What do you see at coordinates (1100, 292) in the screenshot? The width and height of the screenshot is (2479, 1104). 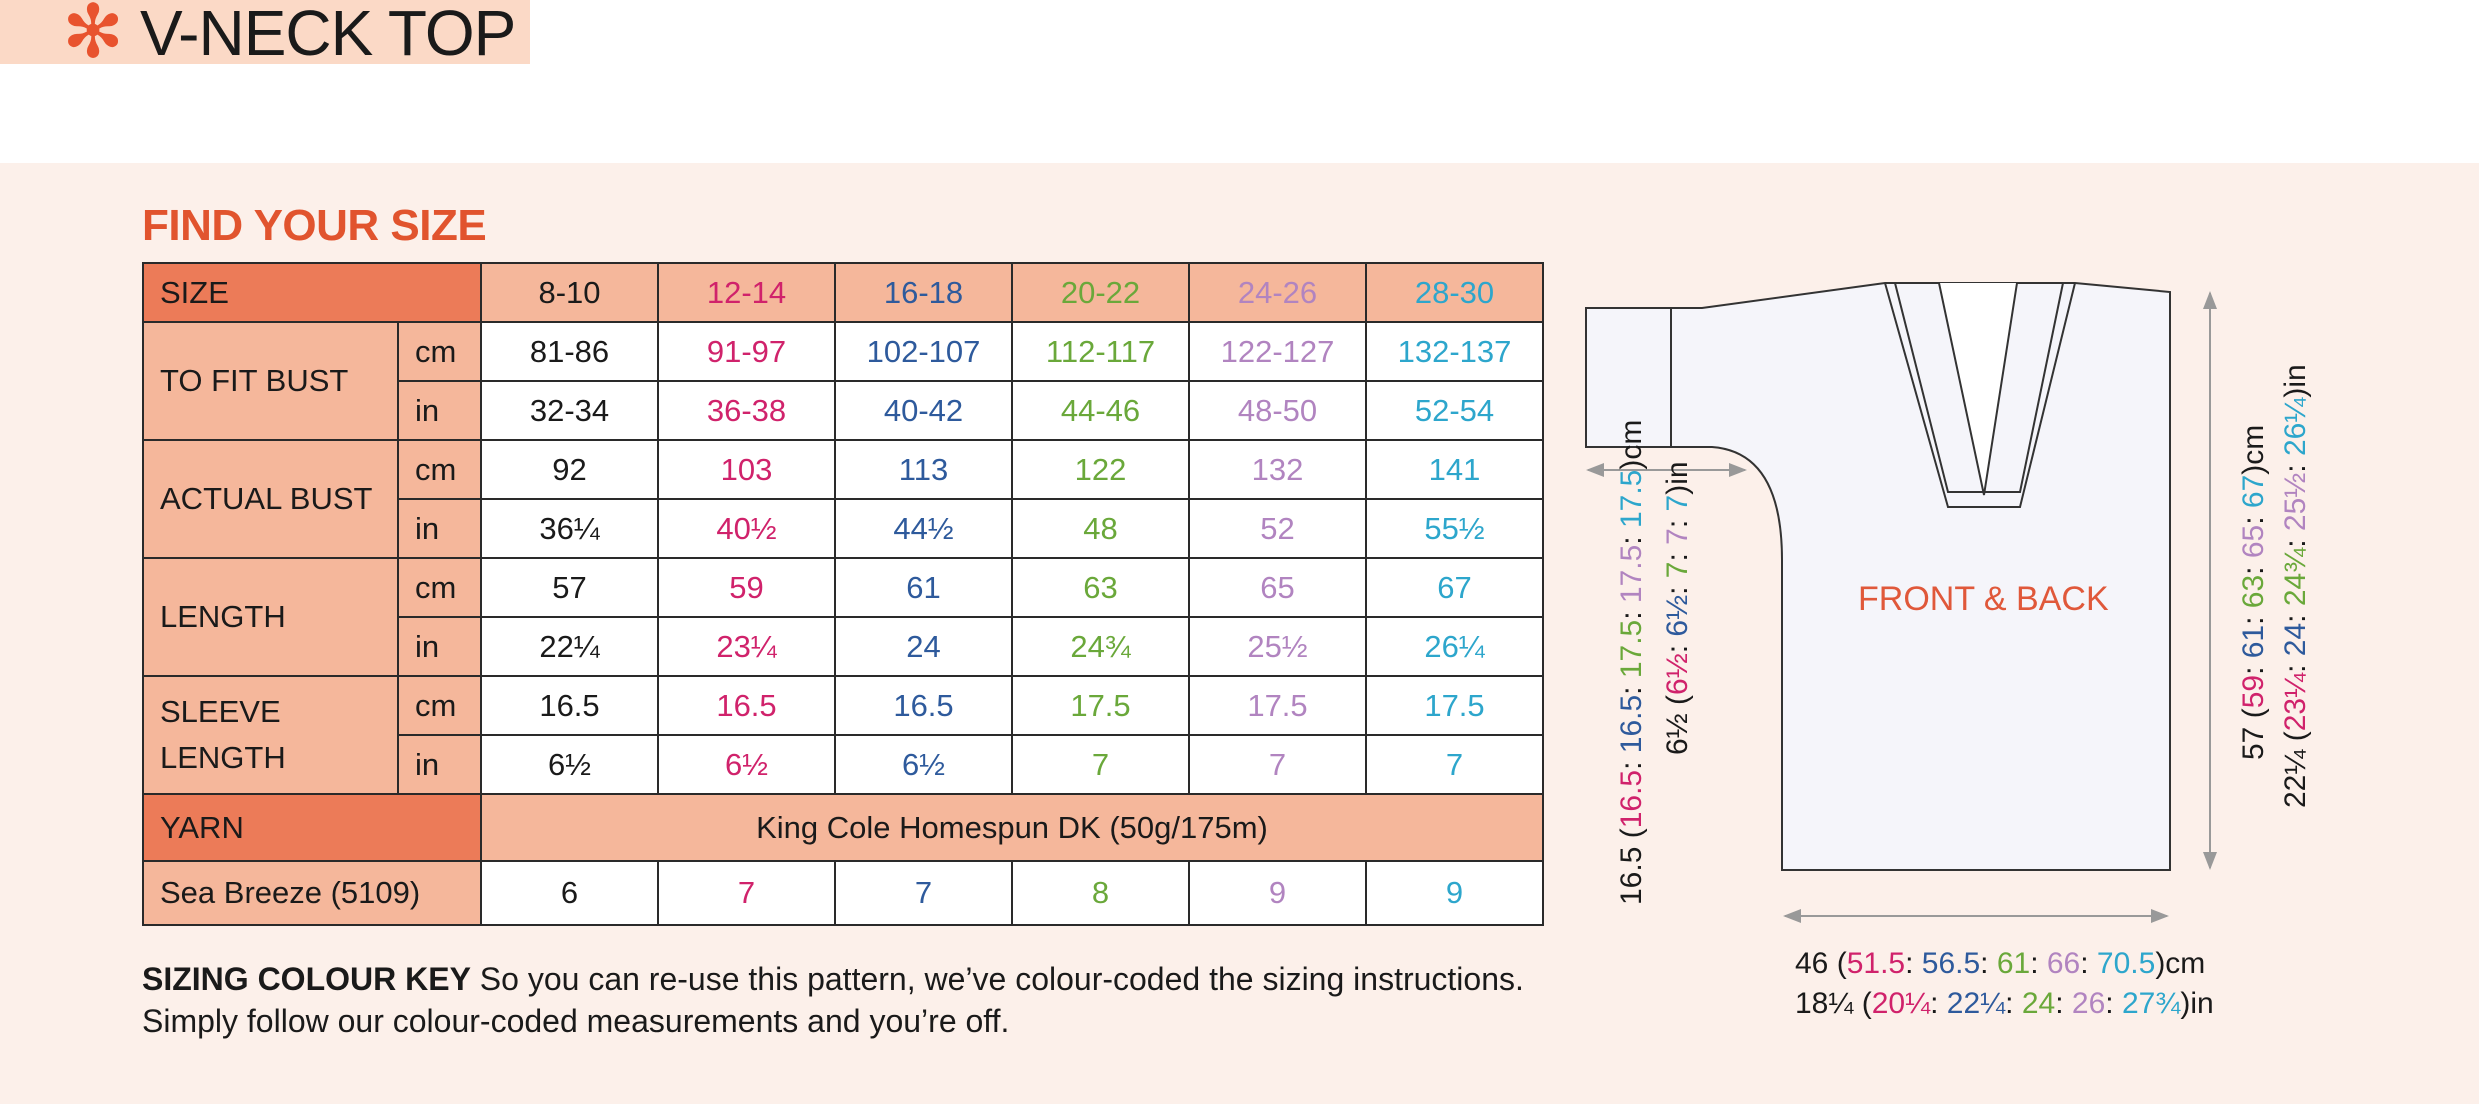 I see `size-heading: 20-22` at bounding box center [1100, 292].